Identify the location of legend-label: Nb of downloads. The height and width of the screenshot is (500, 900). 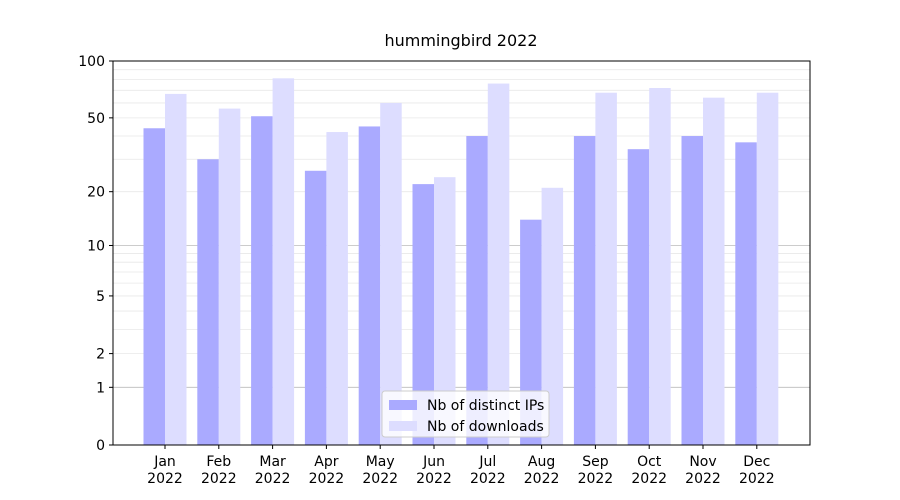
(485, 427).